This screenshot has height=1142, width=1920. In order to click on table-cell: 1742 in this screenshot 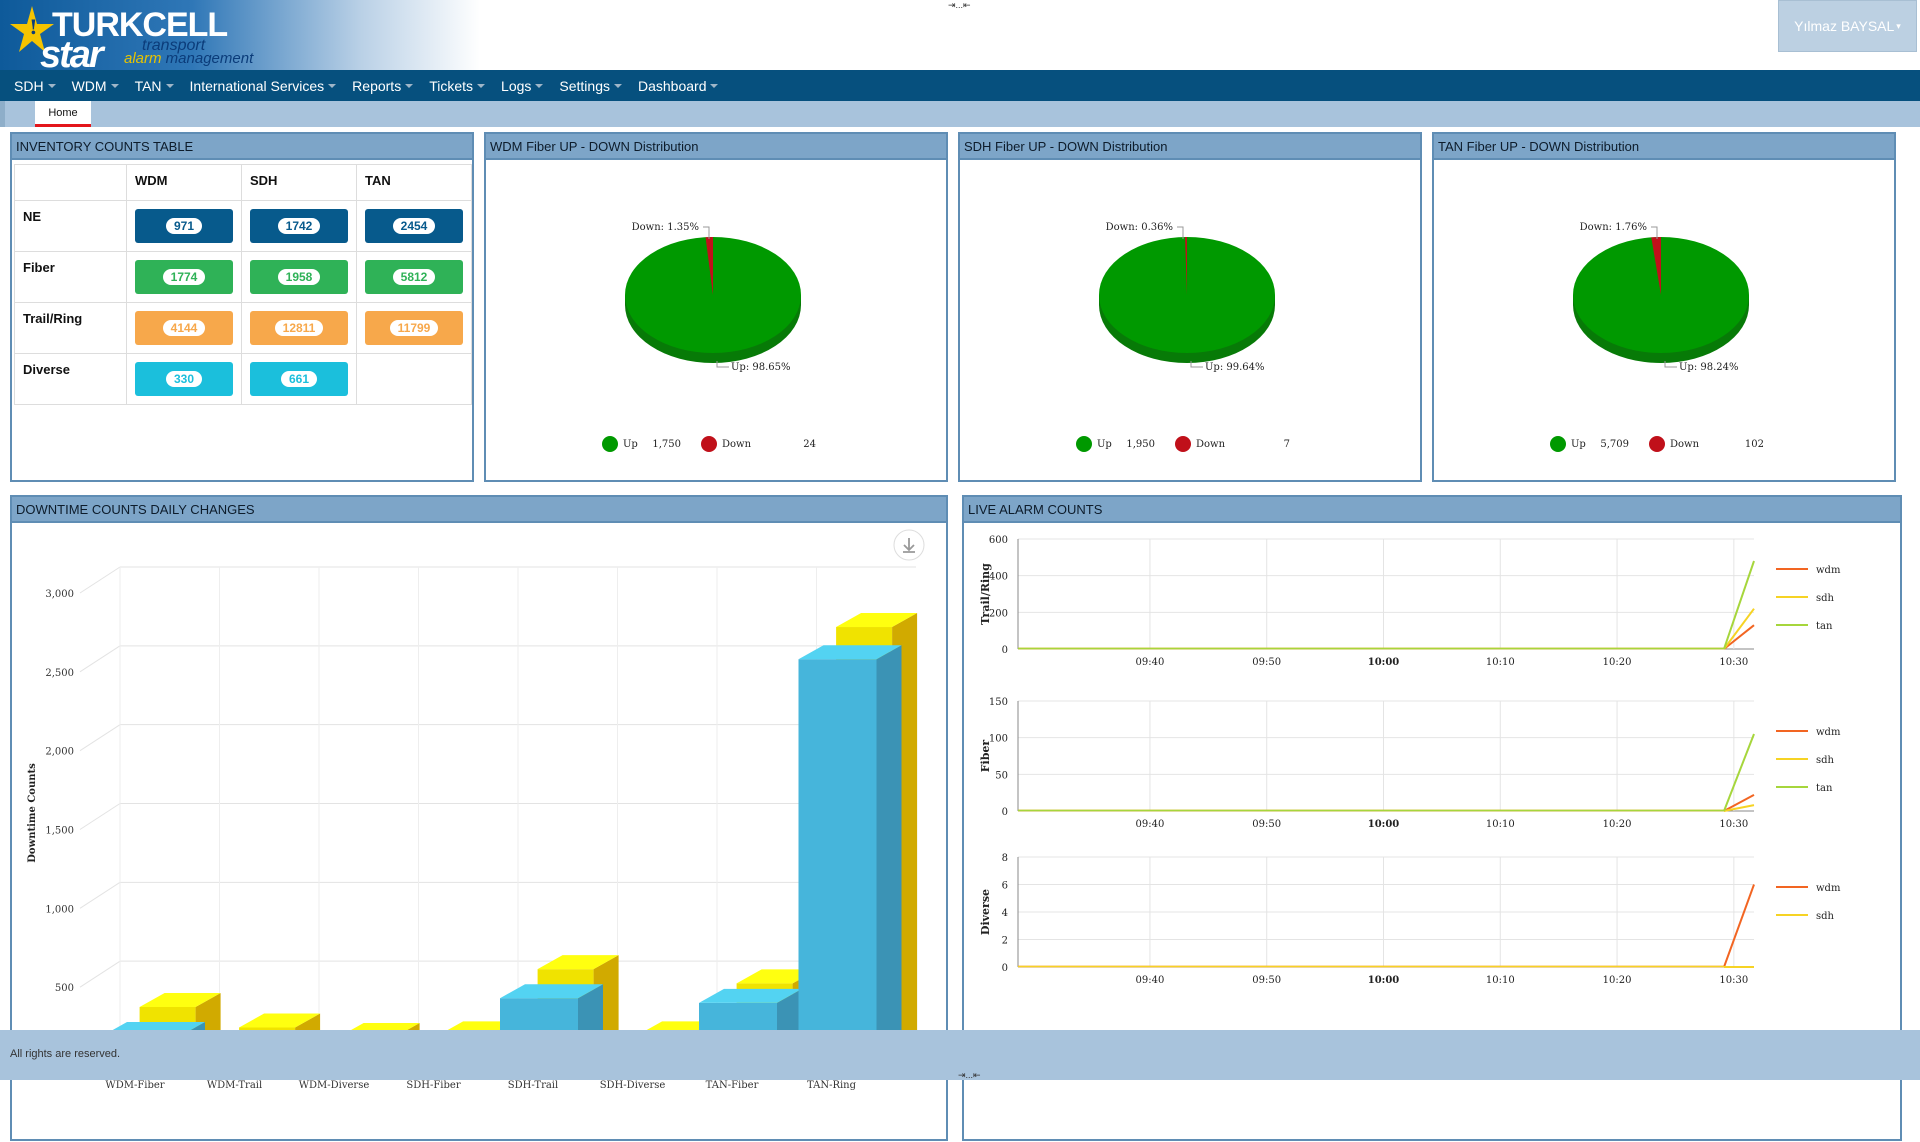, I will do `click(299, 226)`.